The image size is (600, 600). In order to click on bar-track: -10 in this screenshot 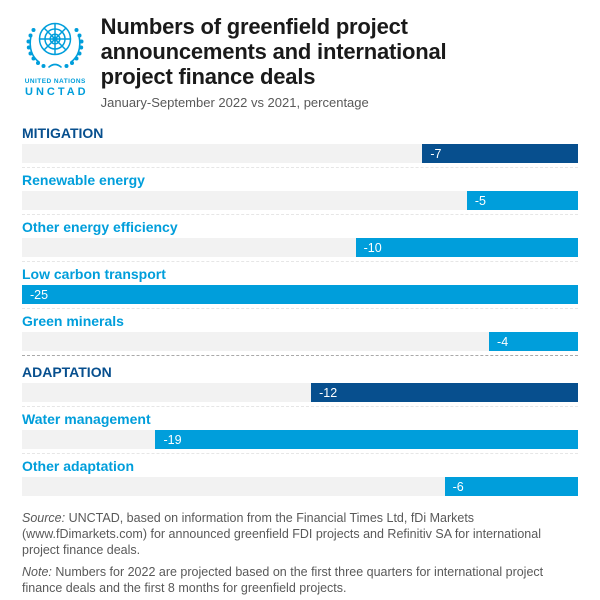, I will do `click(300, 247)`.